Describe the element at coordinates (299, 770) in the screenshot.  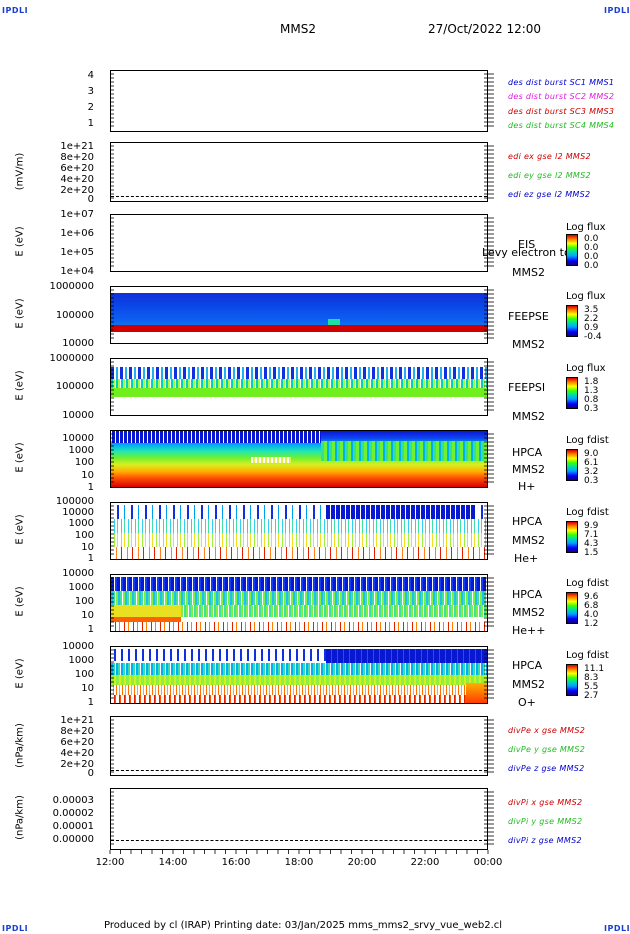
I see `zero-line` at that location.